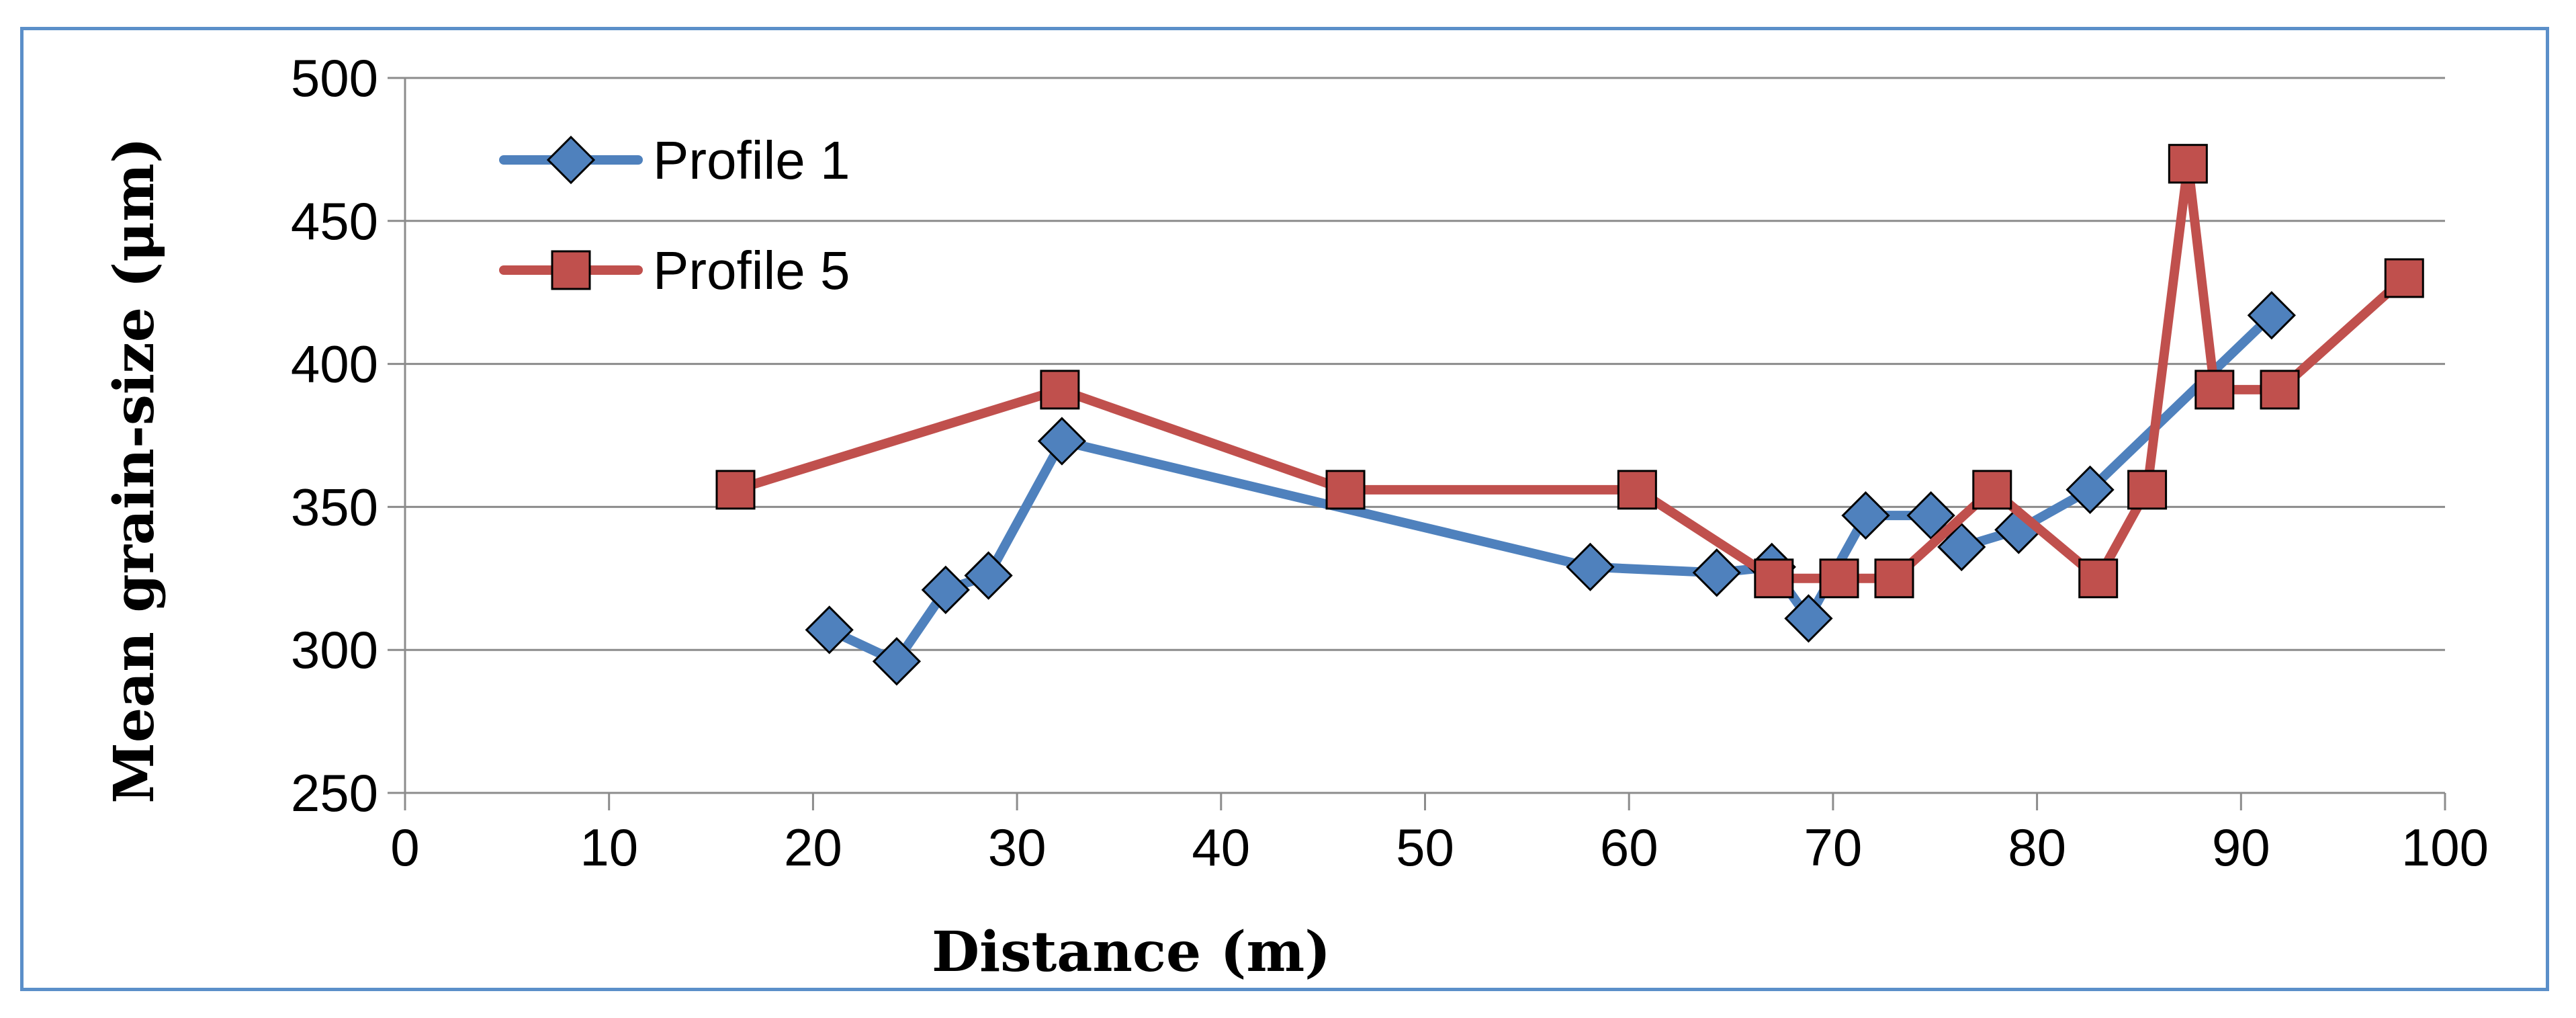 This screenshot has height=1018, width=2576. Describe the element at coordinates (1221, 847) in the screenshot. I see `x-tick-label: 40` at that location.